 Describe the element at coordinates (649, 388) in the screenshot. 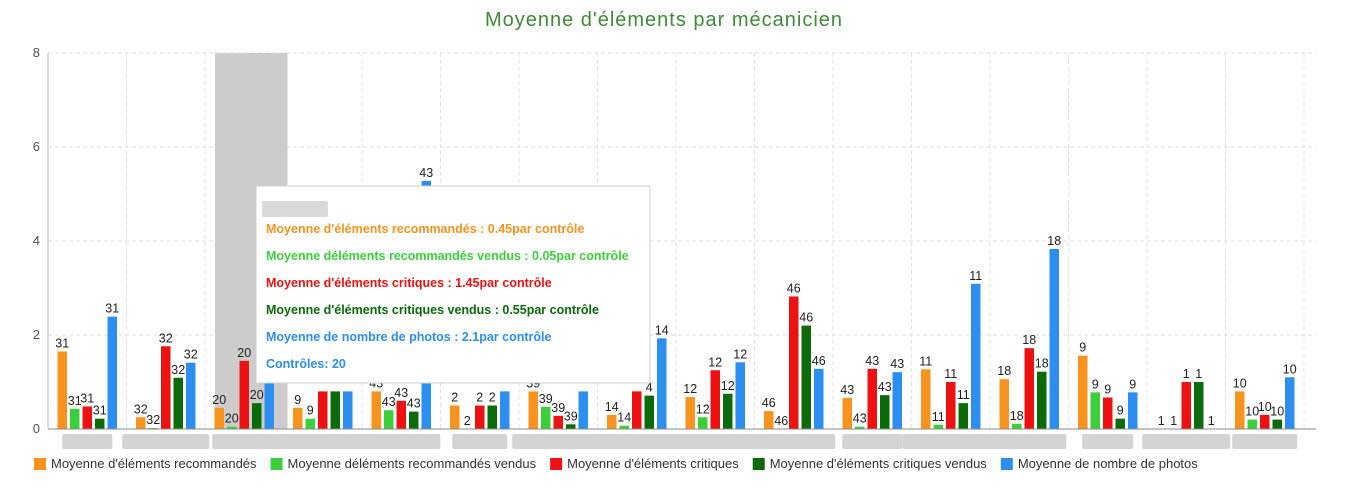

I see `bar-data-label: 4` at that location.